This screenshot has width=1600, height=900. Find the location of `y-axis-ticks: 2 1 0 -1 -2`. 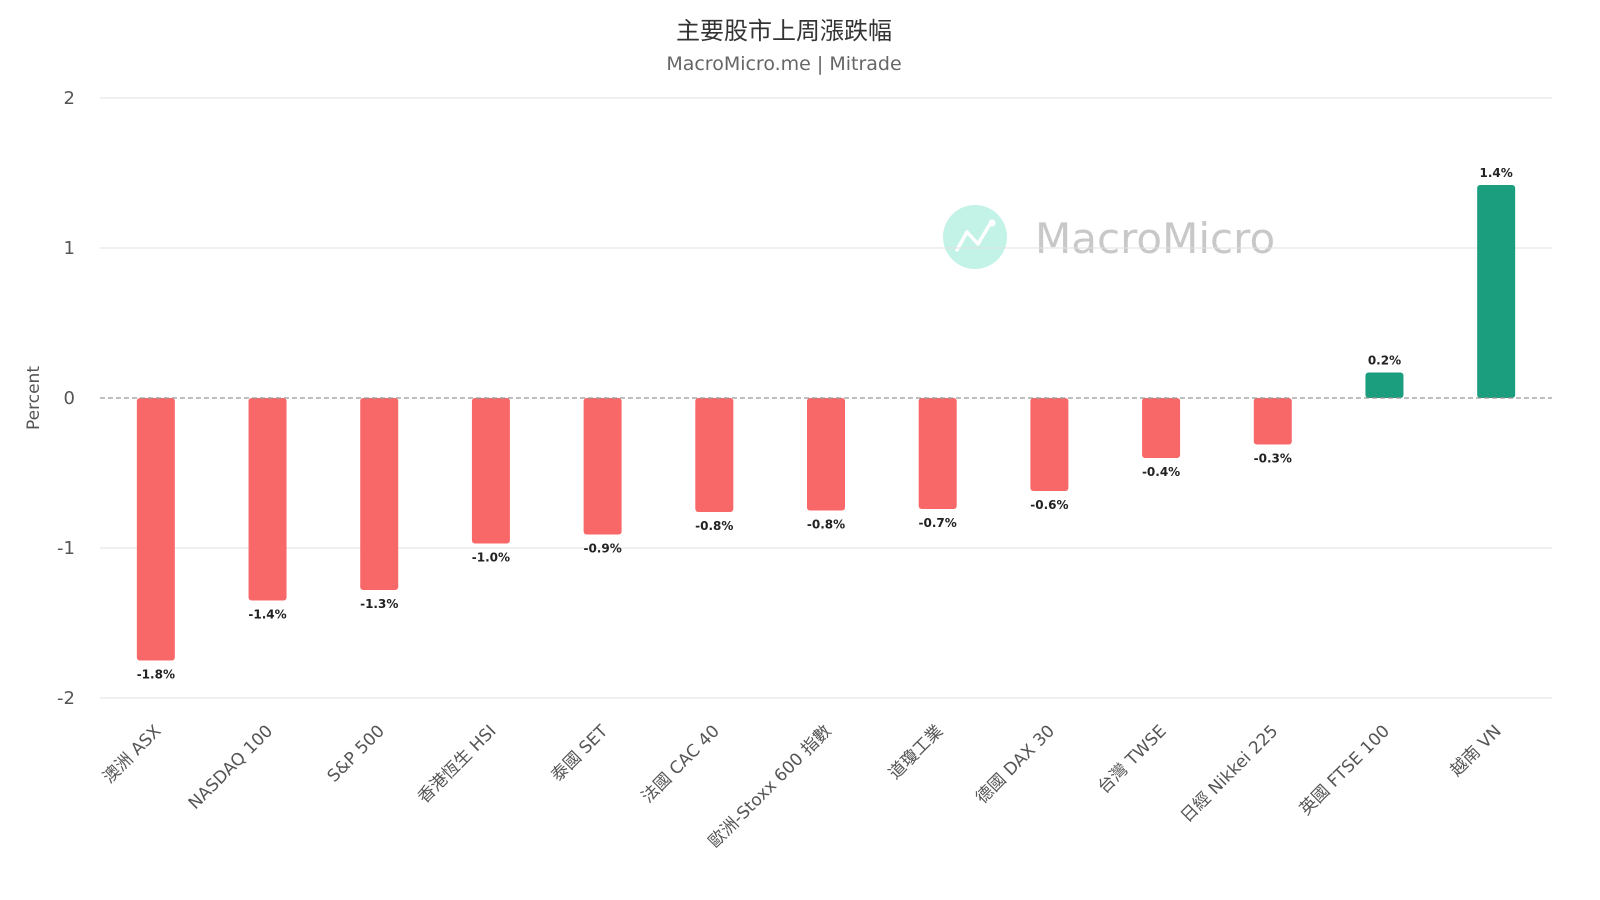

y-axis-ticks: 2 1 0 -1 -2 is located at coordinates (66, 398).